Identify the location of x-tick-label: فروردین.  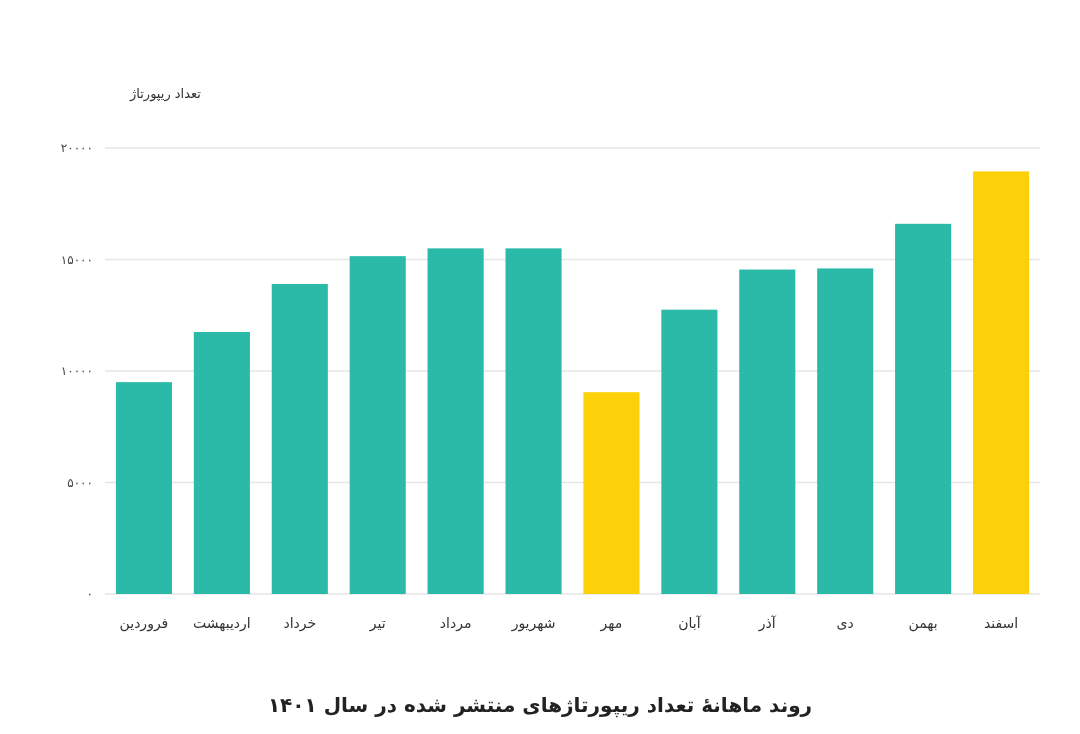
(144, 623).